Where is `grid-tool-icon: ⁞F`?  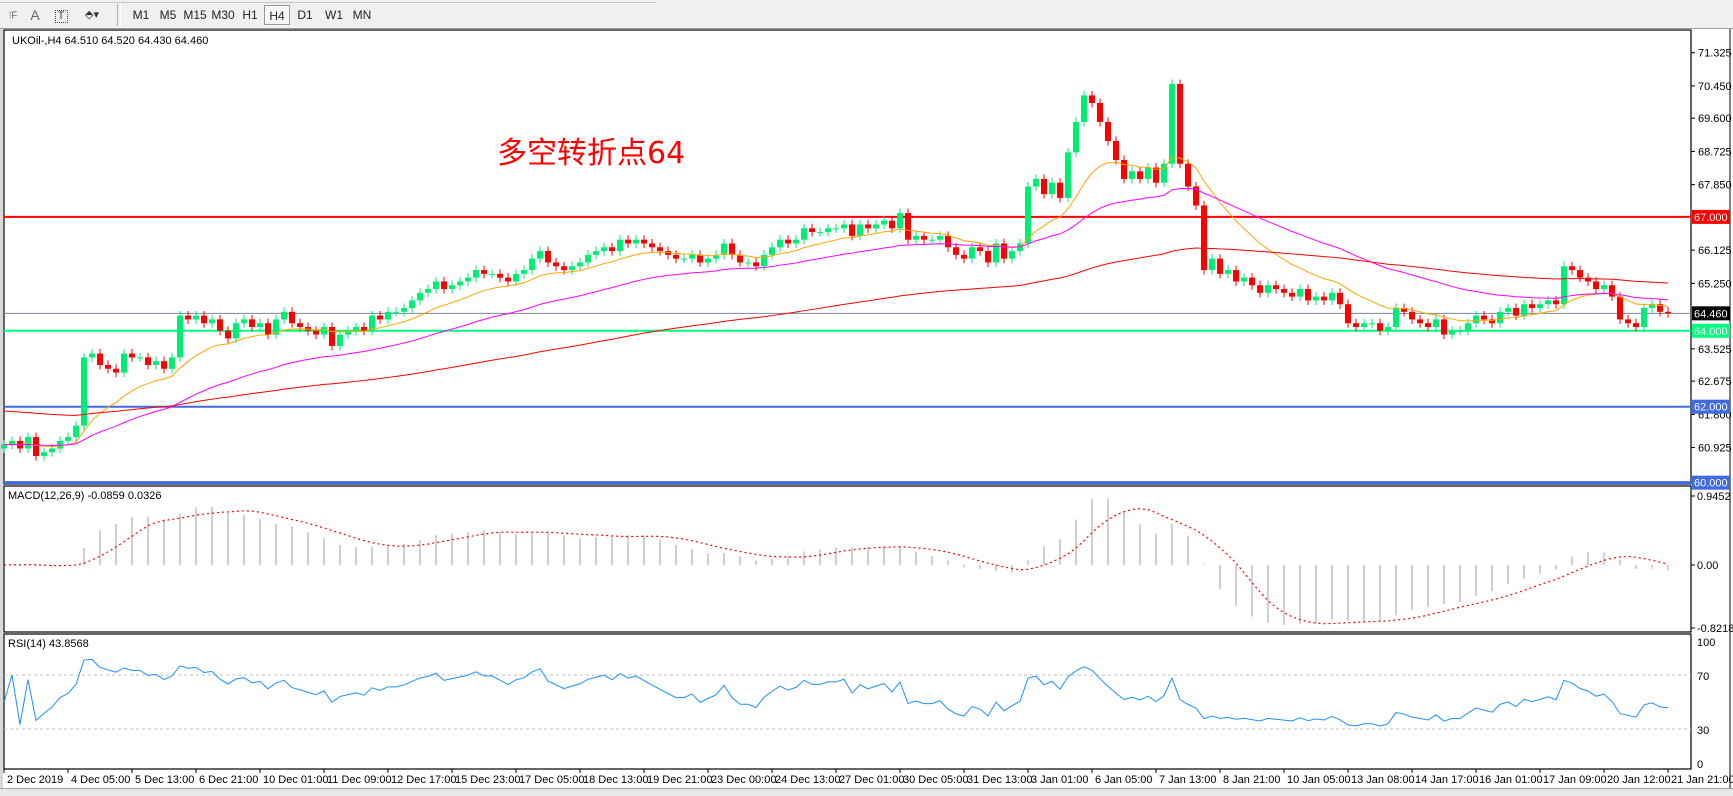
grid-tool-icon: ⁞F is located at coordinates (13, 15).